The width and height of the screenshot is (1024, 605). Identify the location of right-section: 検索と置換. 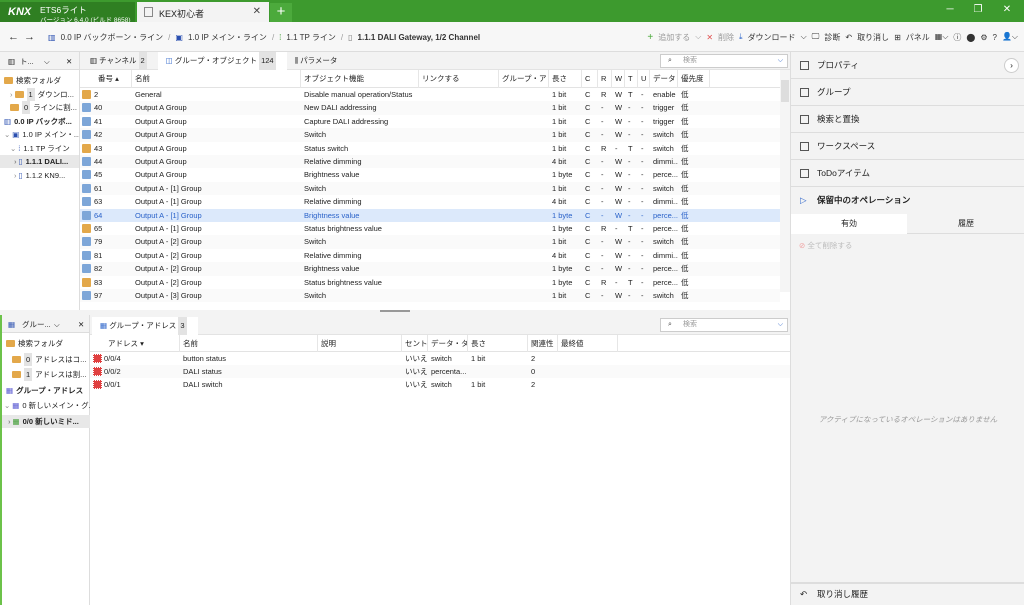
(907, 119).